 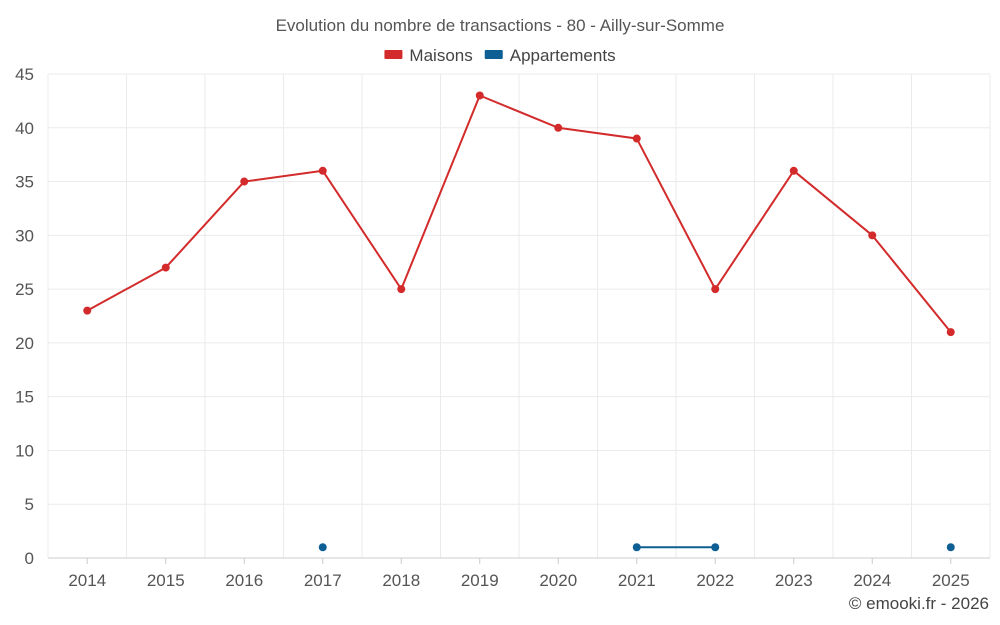 I want to click on y-tick-label: 40, so click(x=24, y=128).